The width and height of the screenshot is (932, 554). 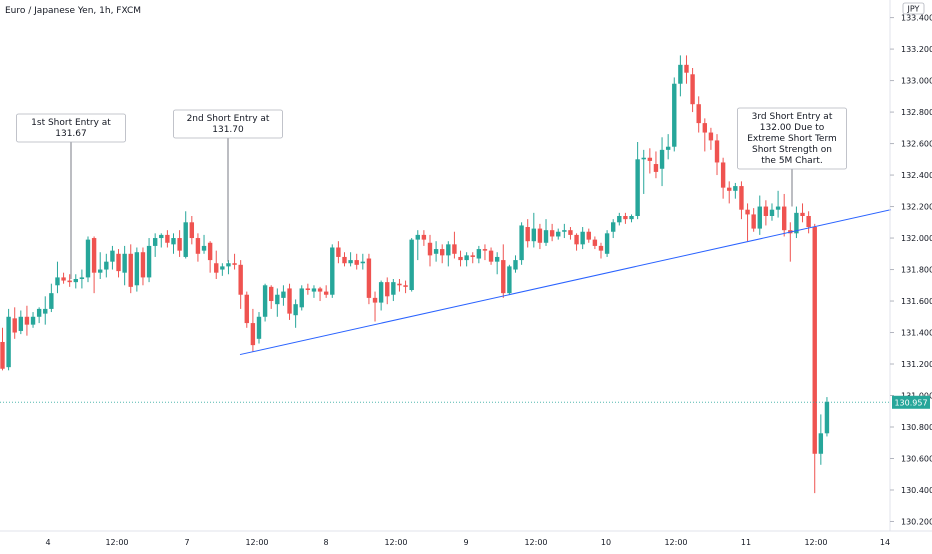 I want to click on annotation-text: 2nd Short Entry at, so click(x=228, y=119).